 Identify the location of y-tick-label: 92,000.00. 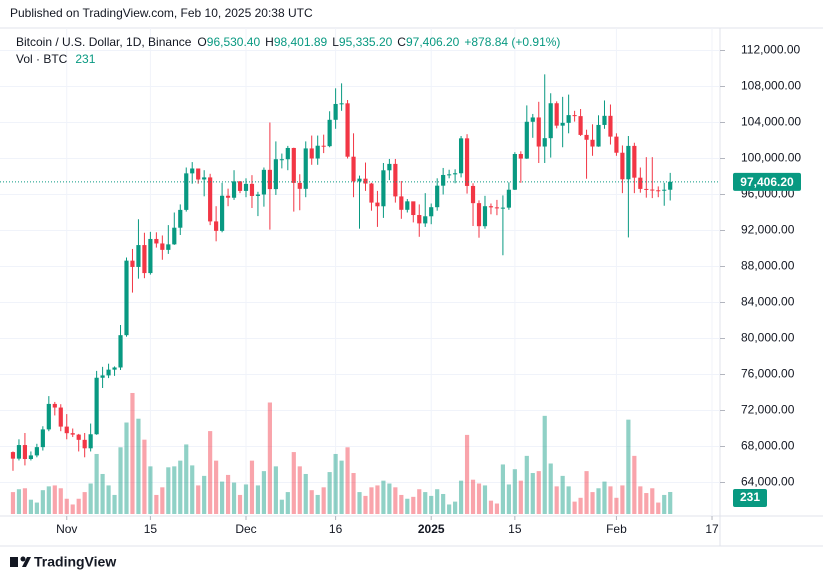
(768, 230).